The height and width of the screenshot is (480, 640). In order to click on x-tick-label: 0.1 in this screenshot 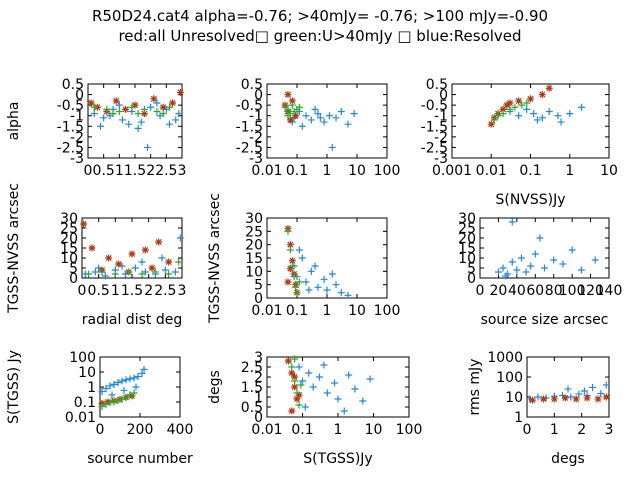, I will do `click(302, 430)`.